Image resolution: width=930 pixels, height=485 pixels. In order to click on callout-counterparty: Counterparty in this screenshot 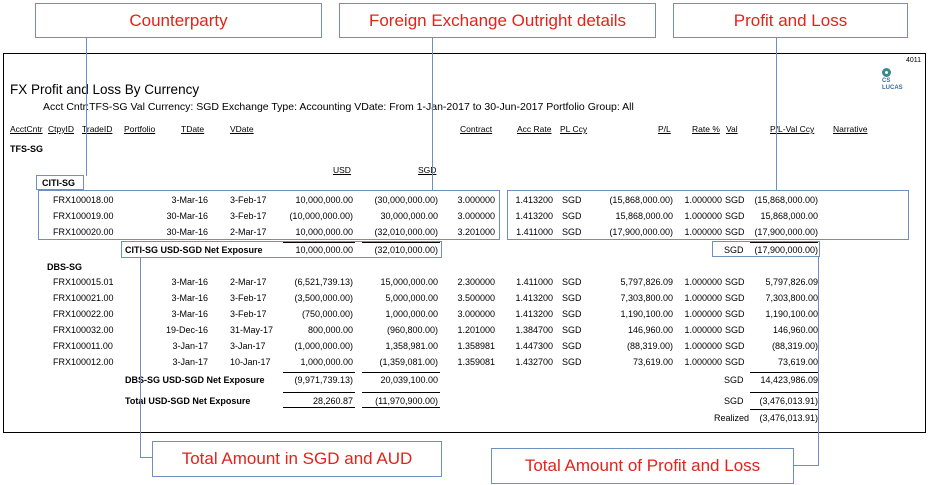, I will do `click(178, 20)`.